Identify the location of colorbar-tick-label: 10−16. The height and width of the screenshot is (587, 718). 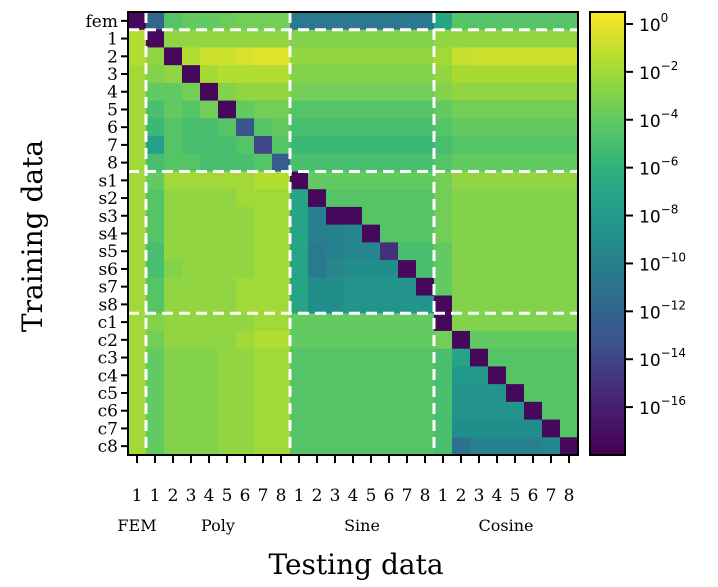
(662, 406).